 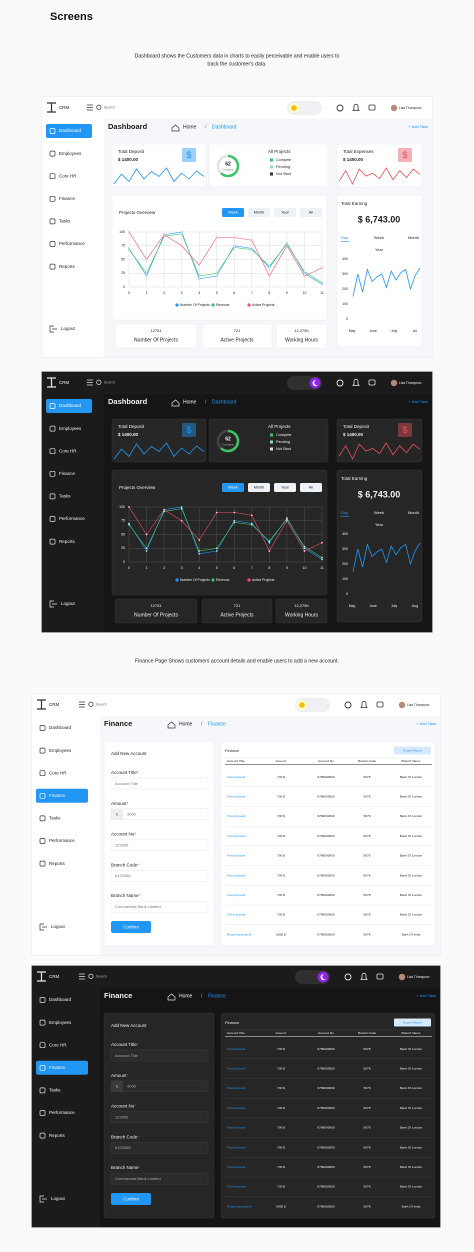 What do you see at coordinates (379, 524) in the screenshot?
I see `earning-period: Year` at bounding box center [379, 524].